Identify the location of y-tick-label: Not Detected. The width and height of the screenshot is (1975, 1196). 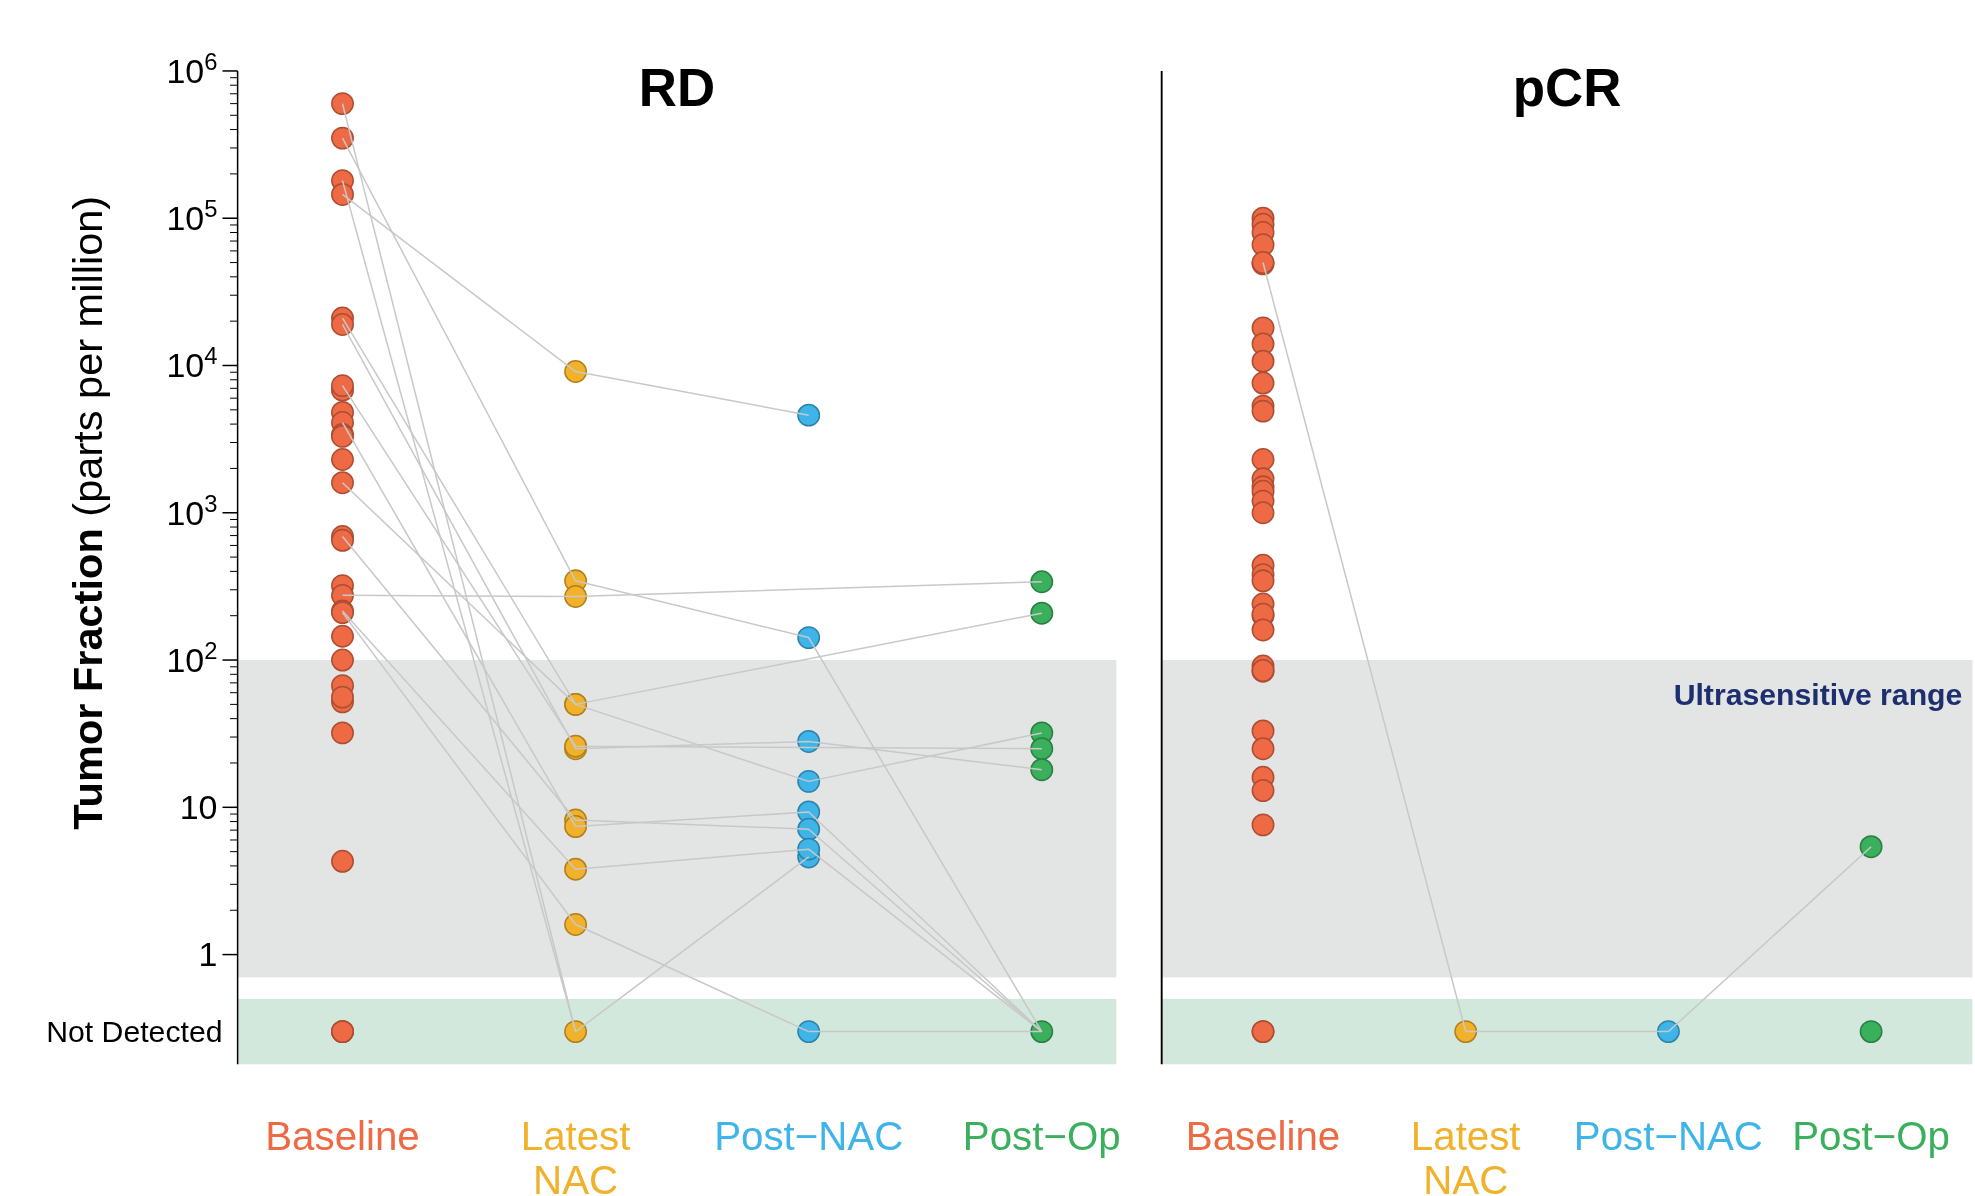
(134, 1032).